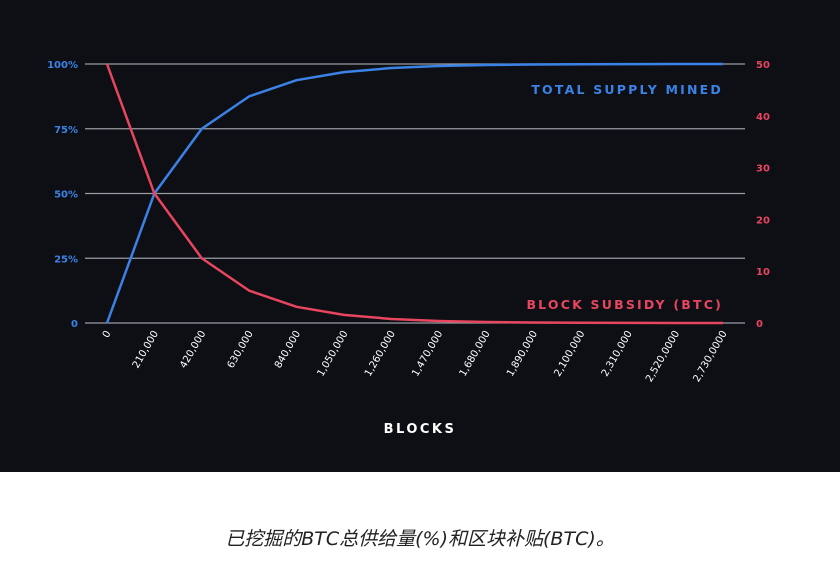 This screenshot has width=840, height=564. Describe the element at coordinates (475, 354) in the screenshot. I see `x-tick-label: 1,680,000` at that location.